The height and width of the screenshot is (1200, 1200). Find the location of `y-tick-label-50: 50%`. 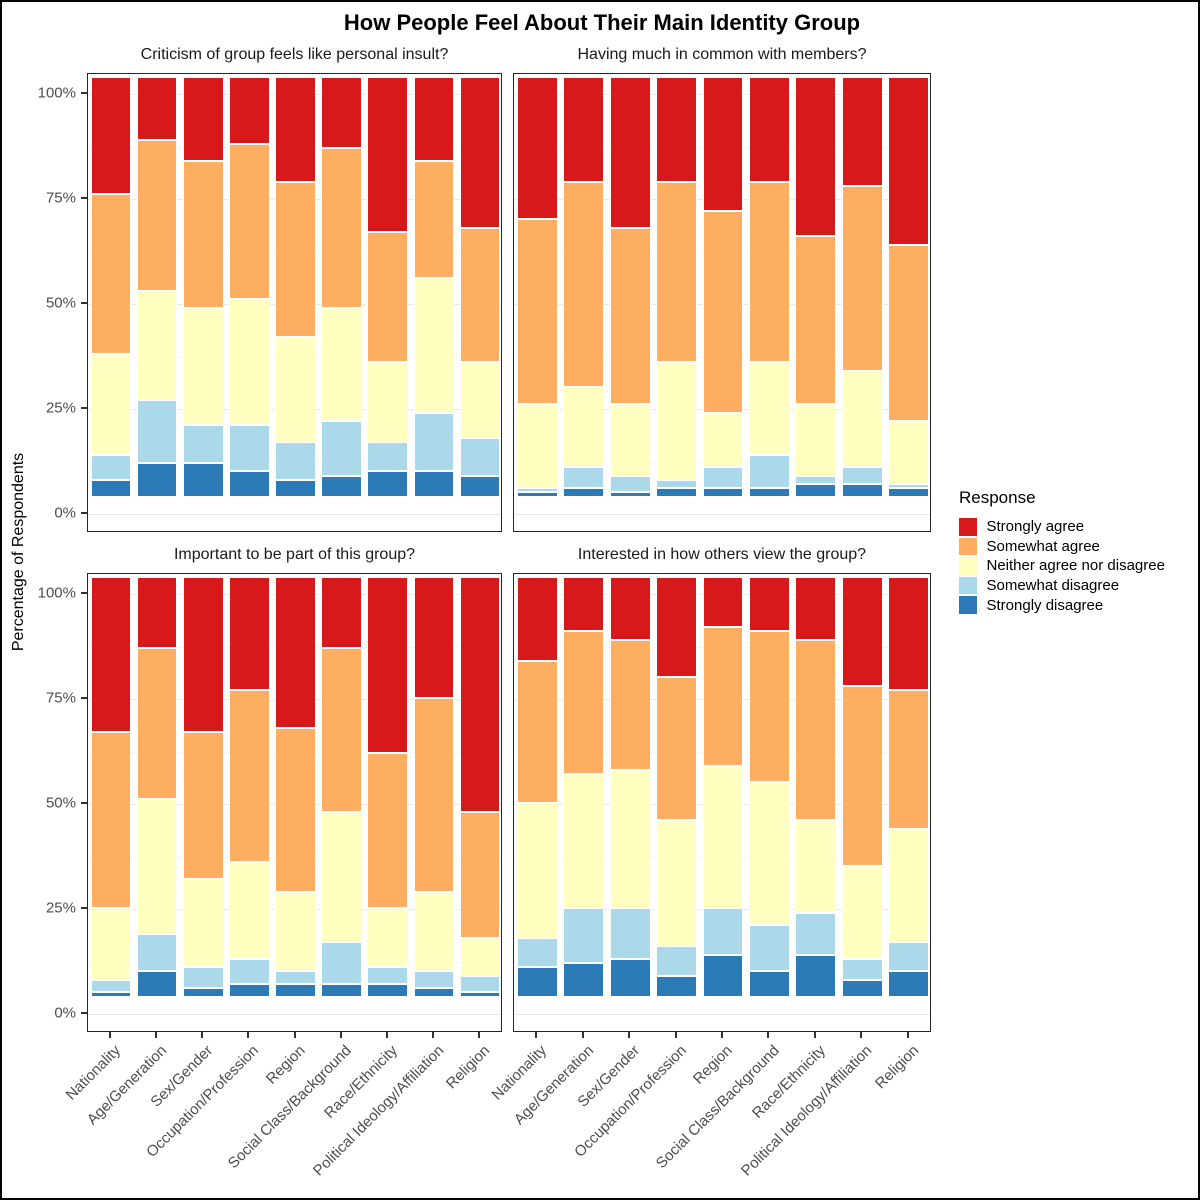

y-tick-label-50: 50% is located at coordinates (60, 303).